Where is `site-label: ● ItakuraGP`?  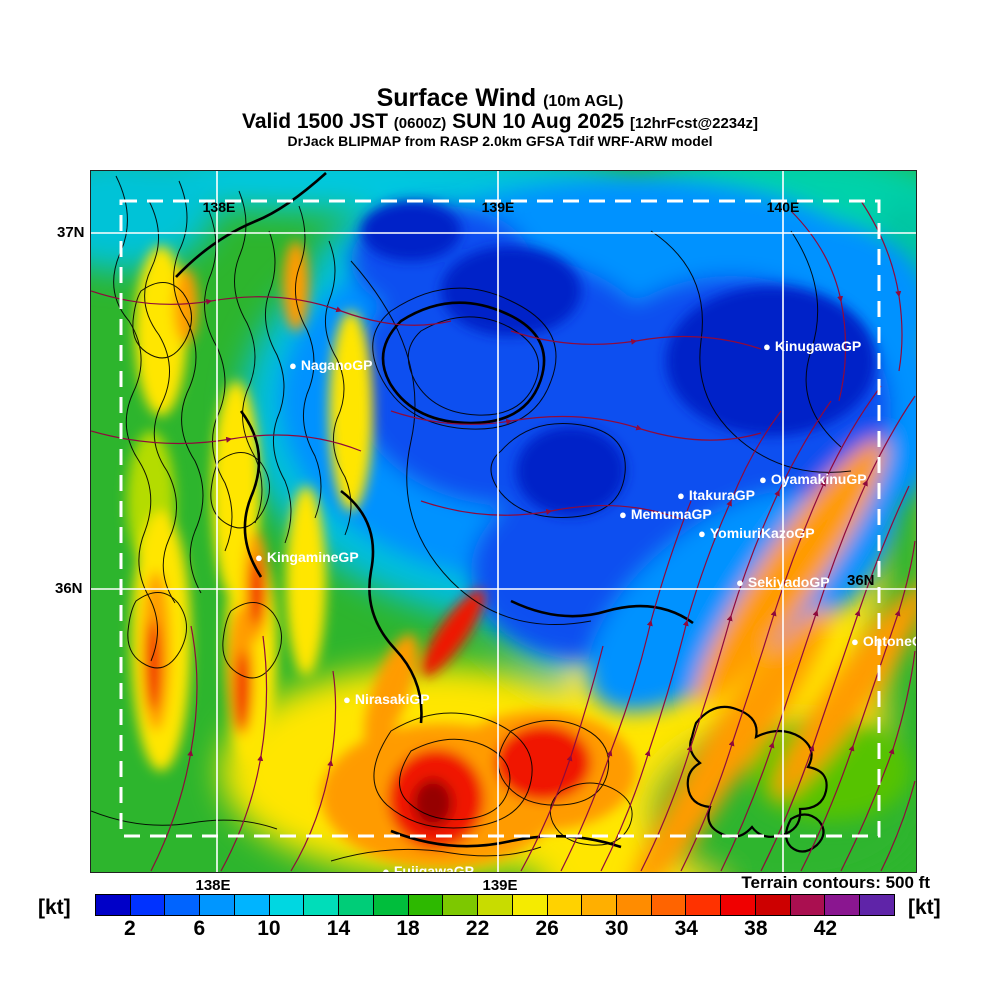 site-label: ● ItakuraGP is located at coordinates (716, 495).